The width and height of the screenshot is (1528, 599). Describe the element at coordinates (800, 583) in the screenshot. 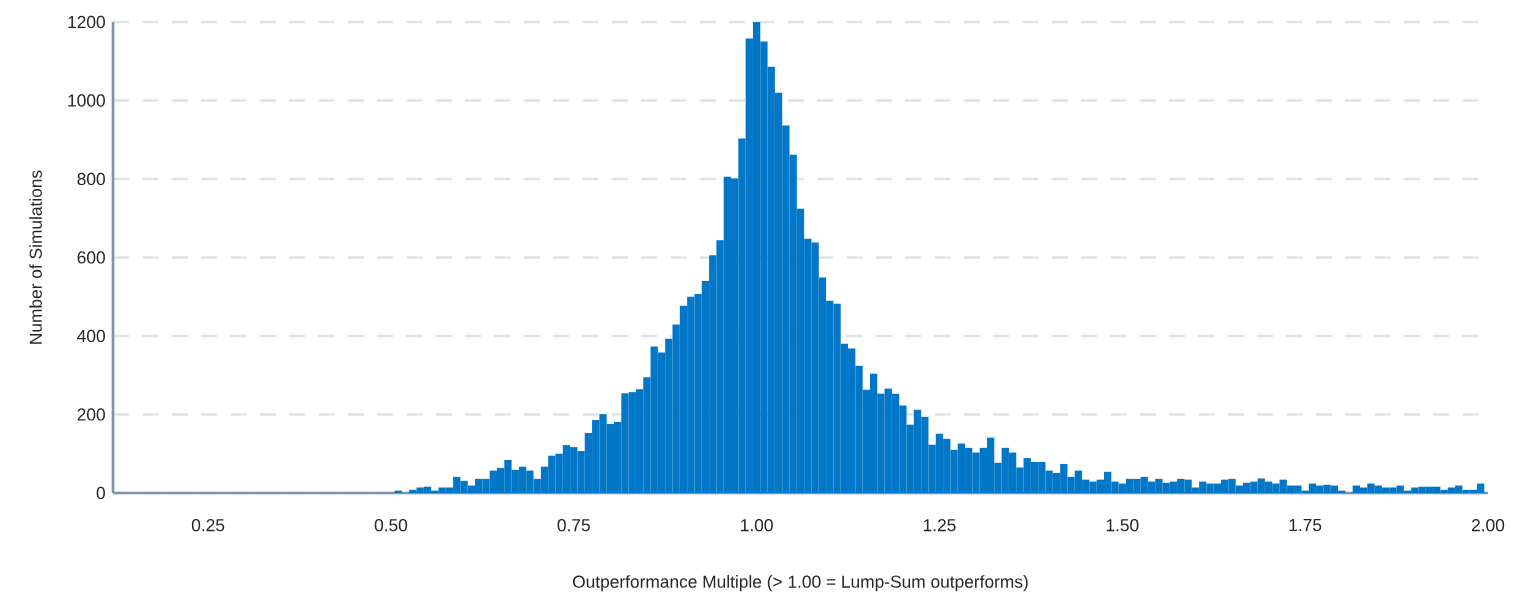

I see `x-axis-title: Outperformance Multiple (> 1.00 = Lump-Sum outperforms)` at that location.